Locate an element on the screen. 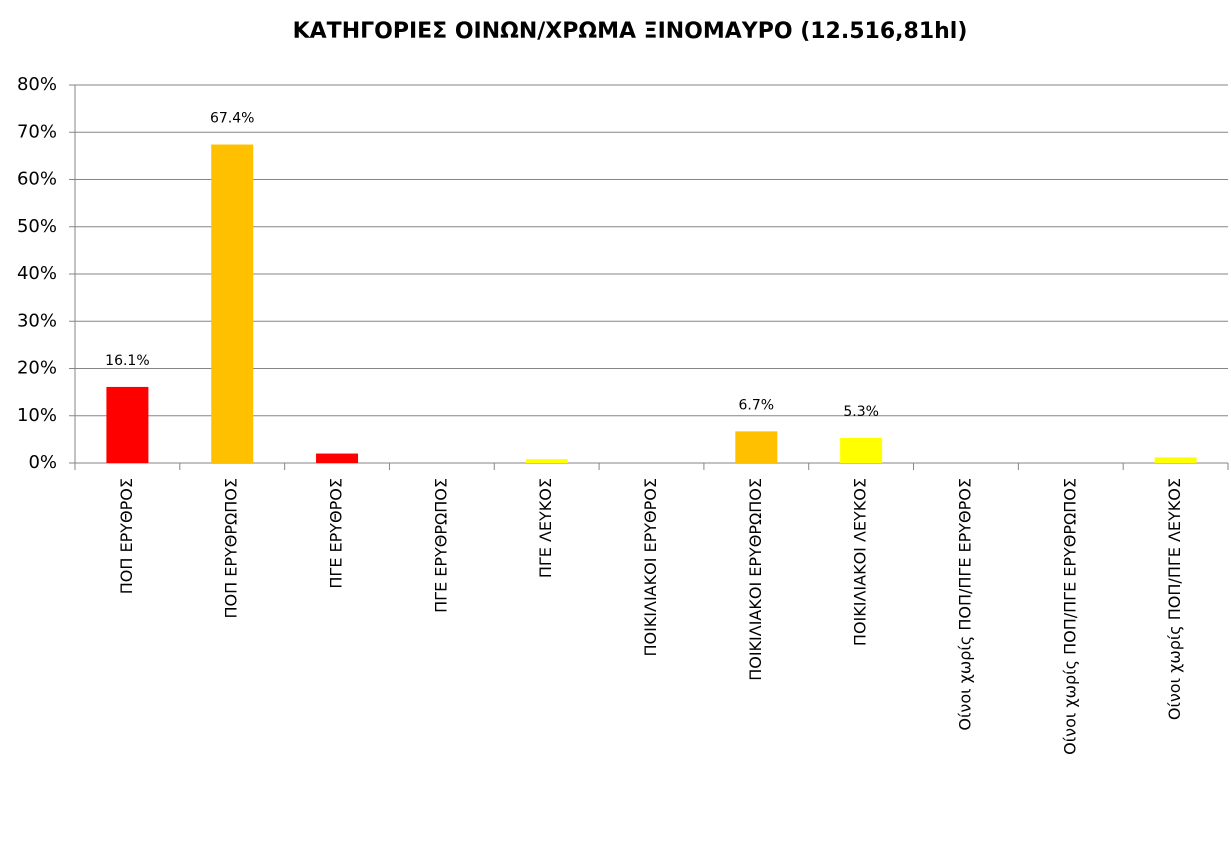 The height and width of the screenshot is (855, 1231). y-tick-label: 50% is located at coordinates (37, 226).